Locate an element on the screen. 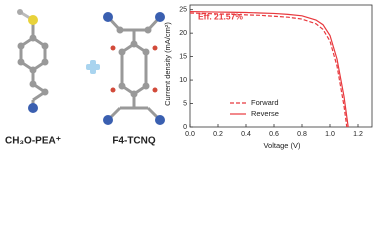  molecule-right is located at coordinates (134, 68).